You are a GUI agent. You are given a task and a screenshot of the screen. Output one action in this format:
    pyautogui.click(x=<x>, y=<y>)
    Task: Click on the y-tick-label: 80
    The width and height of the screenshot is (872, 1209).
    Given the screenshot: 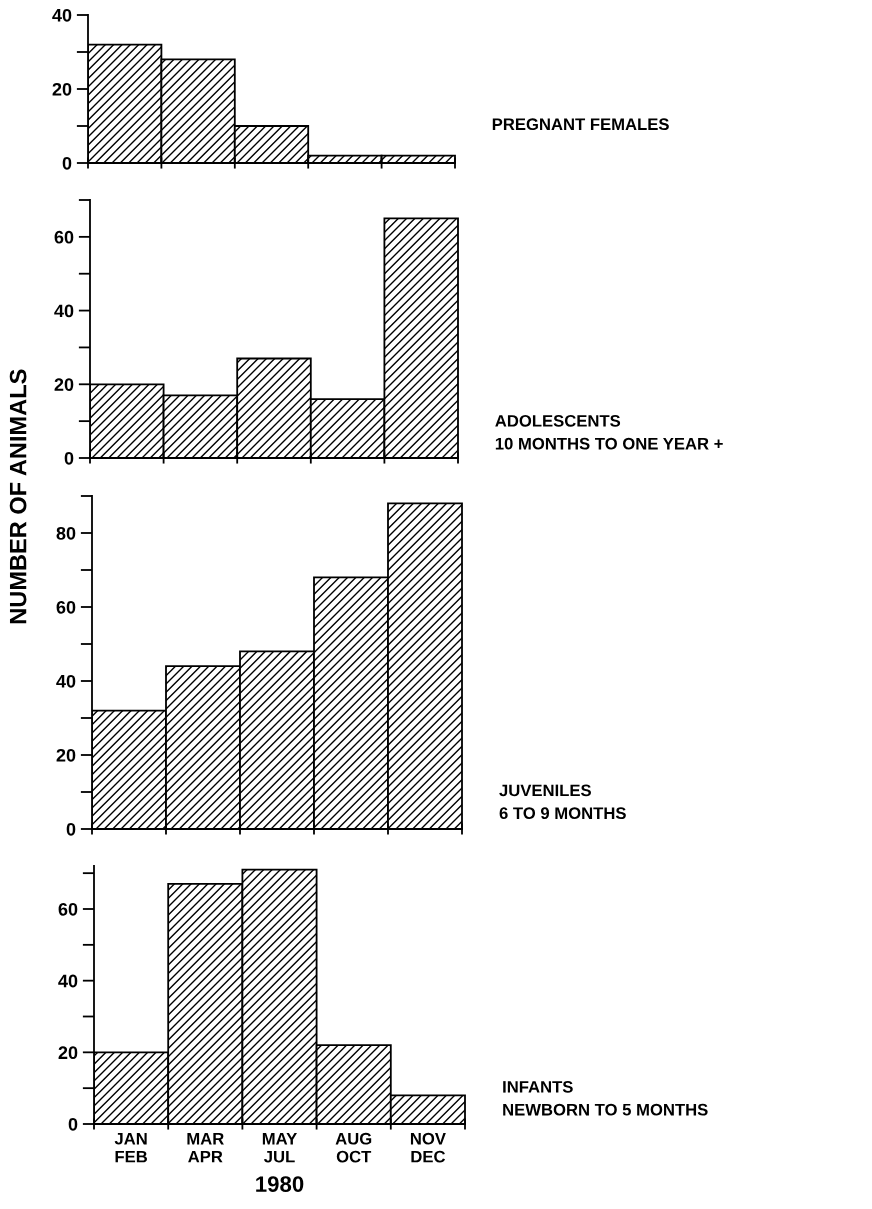 What is the action you would take?
    pyautogui.click(x=66, y=533)
    